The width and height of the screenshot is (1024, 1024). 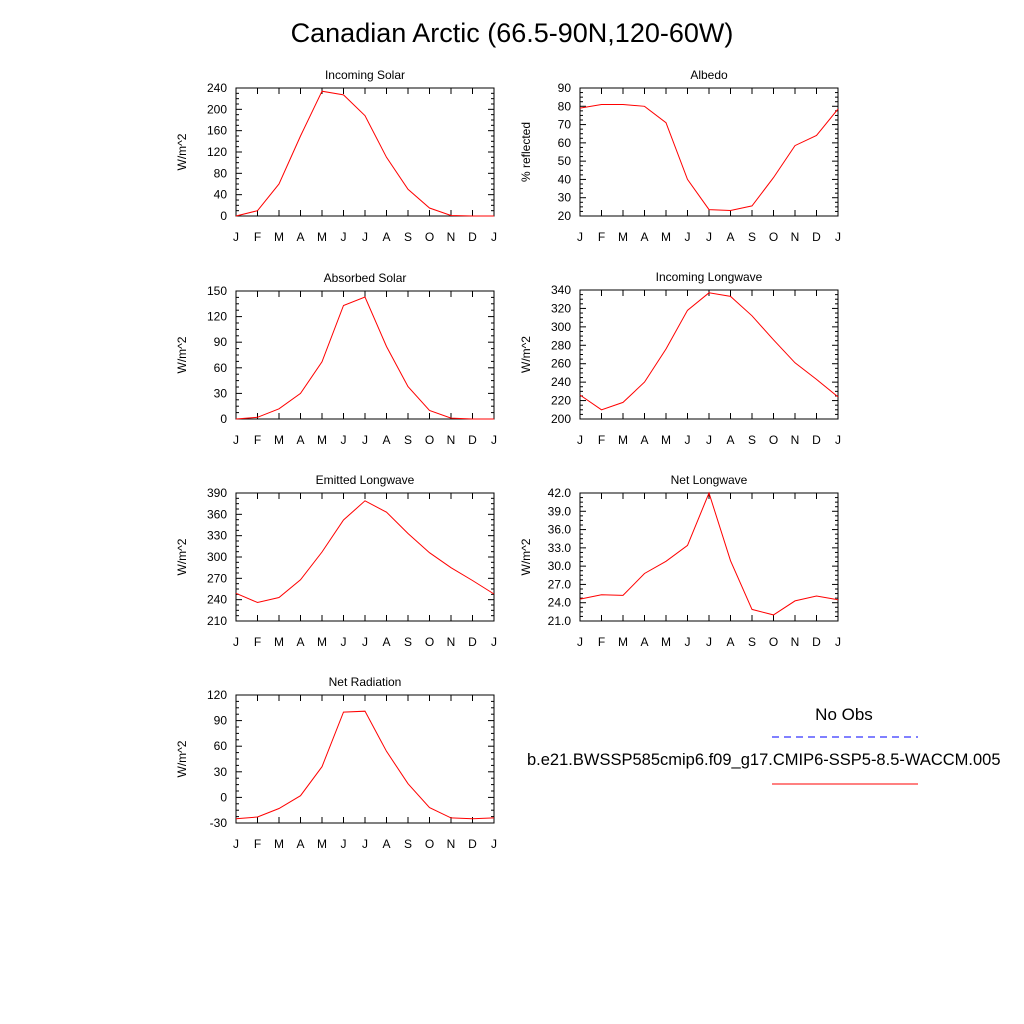 I want to click on y-tick-label: 20, so click(x=565, y=216).